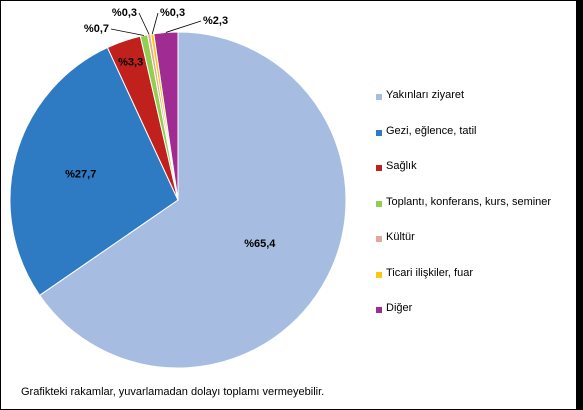 The image size is (583, 410). I want to click on leader-lines, so click(156, 24).